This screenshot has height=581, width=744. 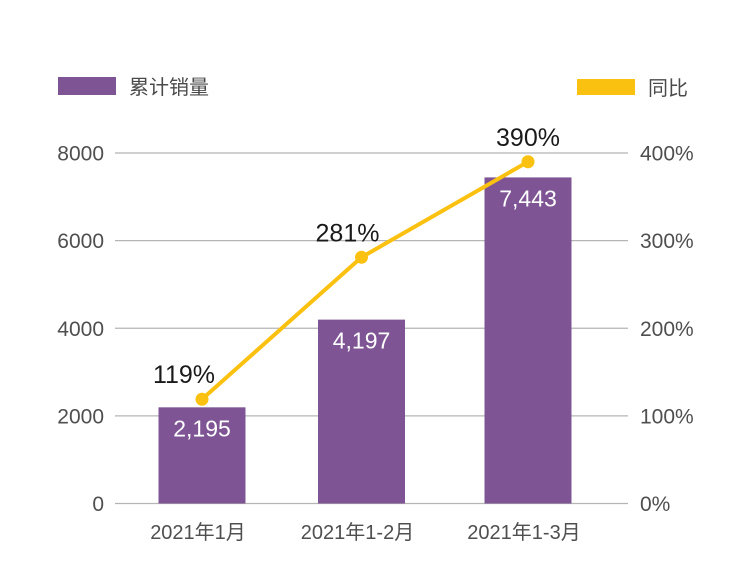 What do you see at coordinates (667, 154) in the screenshot?
I see `right-axis-tick-label: 400%` at bounding box center [667, 154].